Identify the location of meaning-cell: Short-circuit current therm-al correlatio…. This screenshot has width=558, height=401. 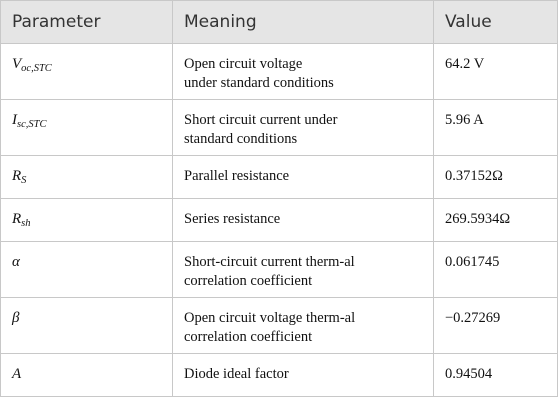
(303, 269).